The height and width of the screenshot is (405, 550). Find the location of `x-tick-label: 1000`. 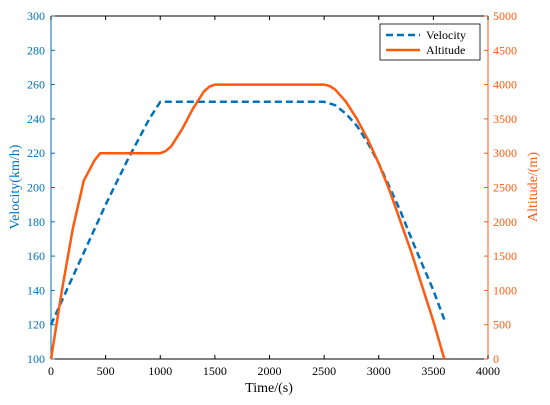

x-tick-label: 1000 is located at coordinates (160, 371).